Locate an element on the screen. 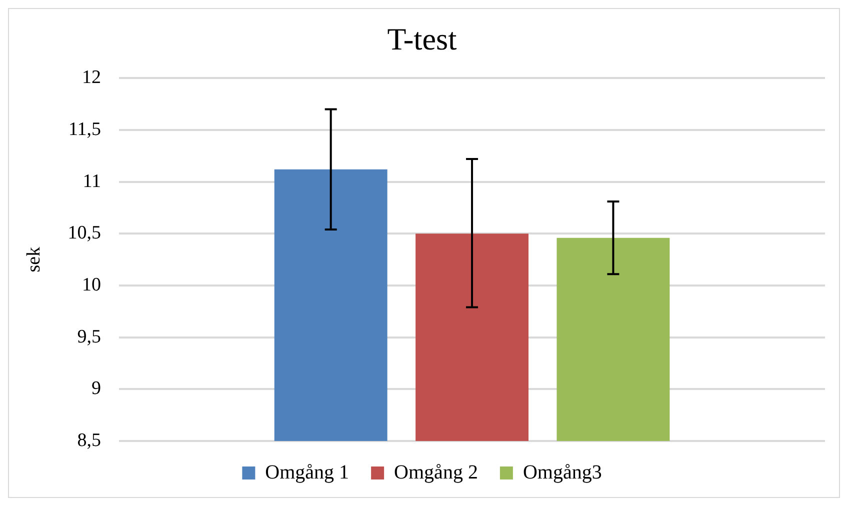  y-tick-label: 12 is located at coordinates (92, 77).